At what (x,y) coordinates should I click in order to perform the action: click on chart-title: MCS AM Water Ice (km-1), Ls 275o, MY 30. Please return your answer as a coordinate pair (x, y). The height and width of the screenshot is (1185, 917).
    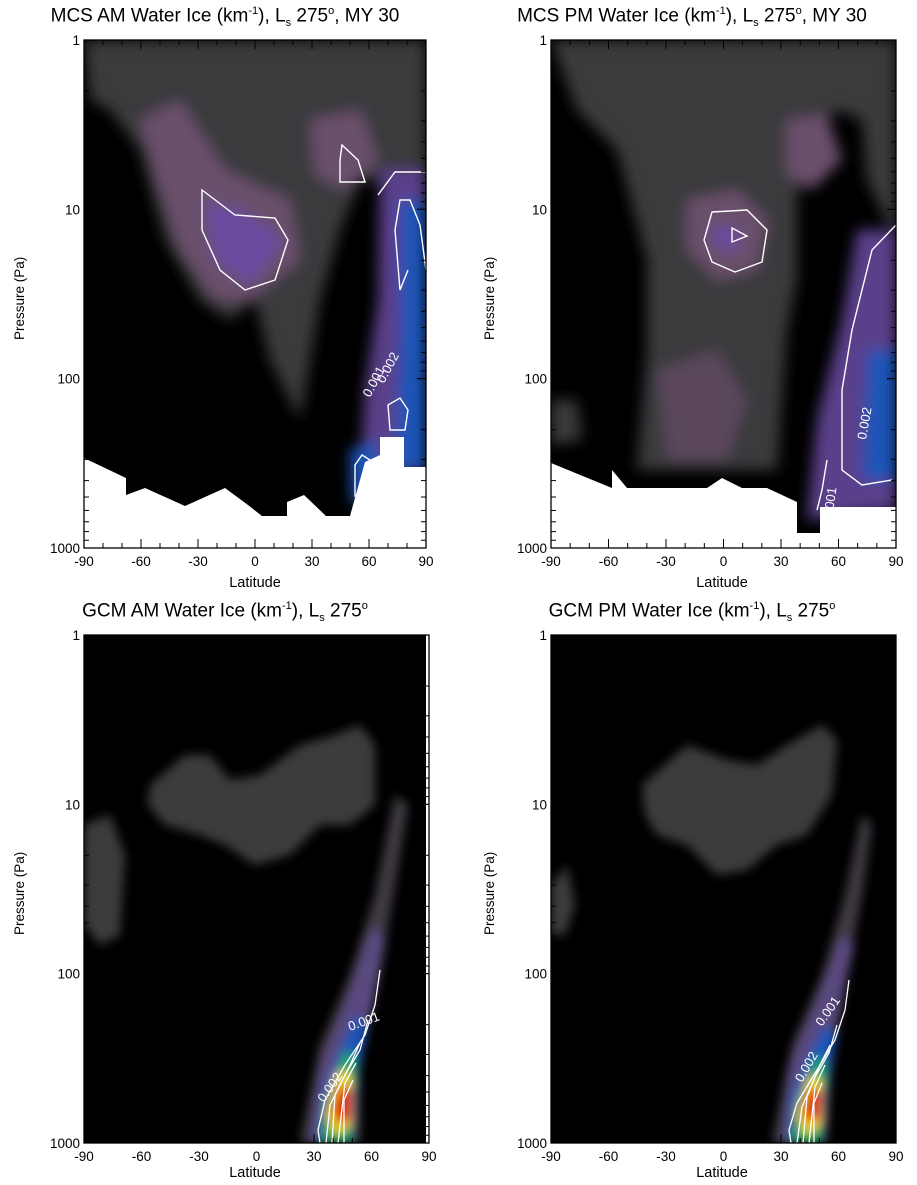
    Looking at the image, I should click on (225, 17).